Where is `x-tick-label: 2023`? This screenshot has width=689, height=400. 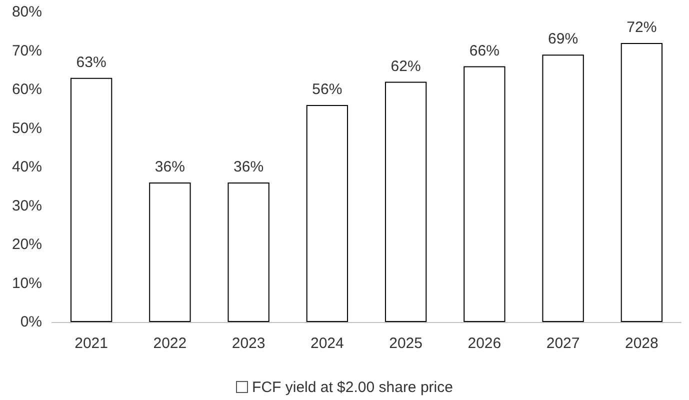 x-tick-label: 2023 is located at coordinates (249, 343).